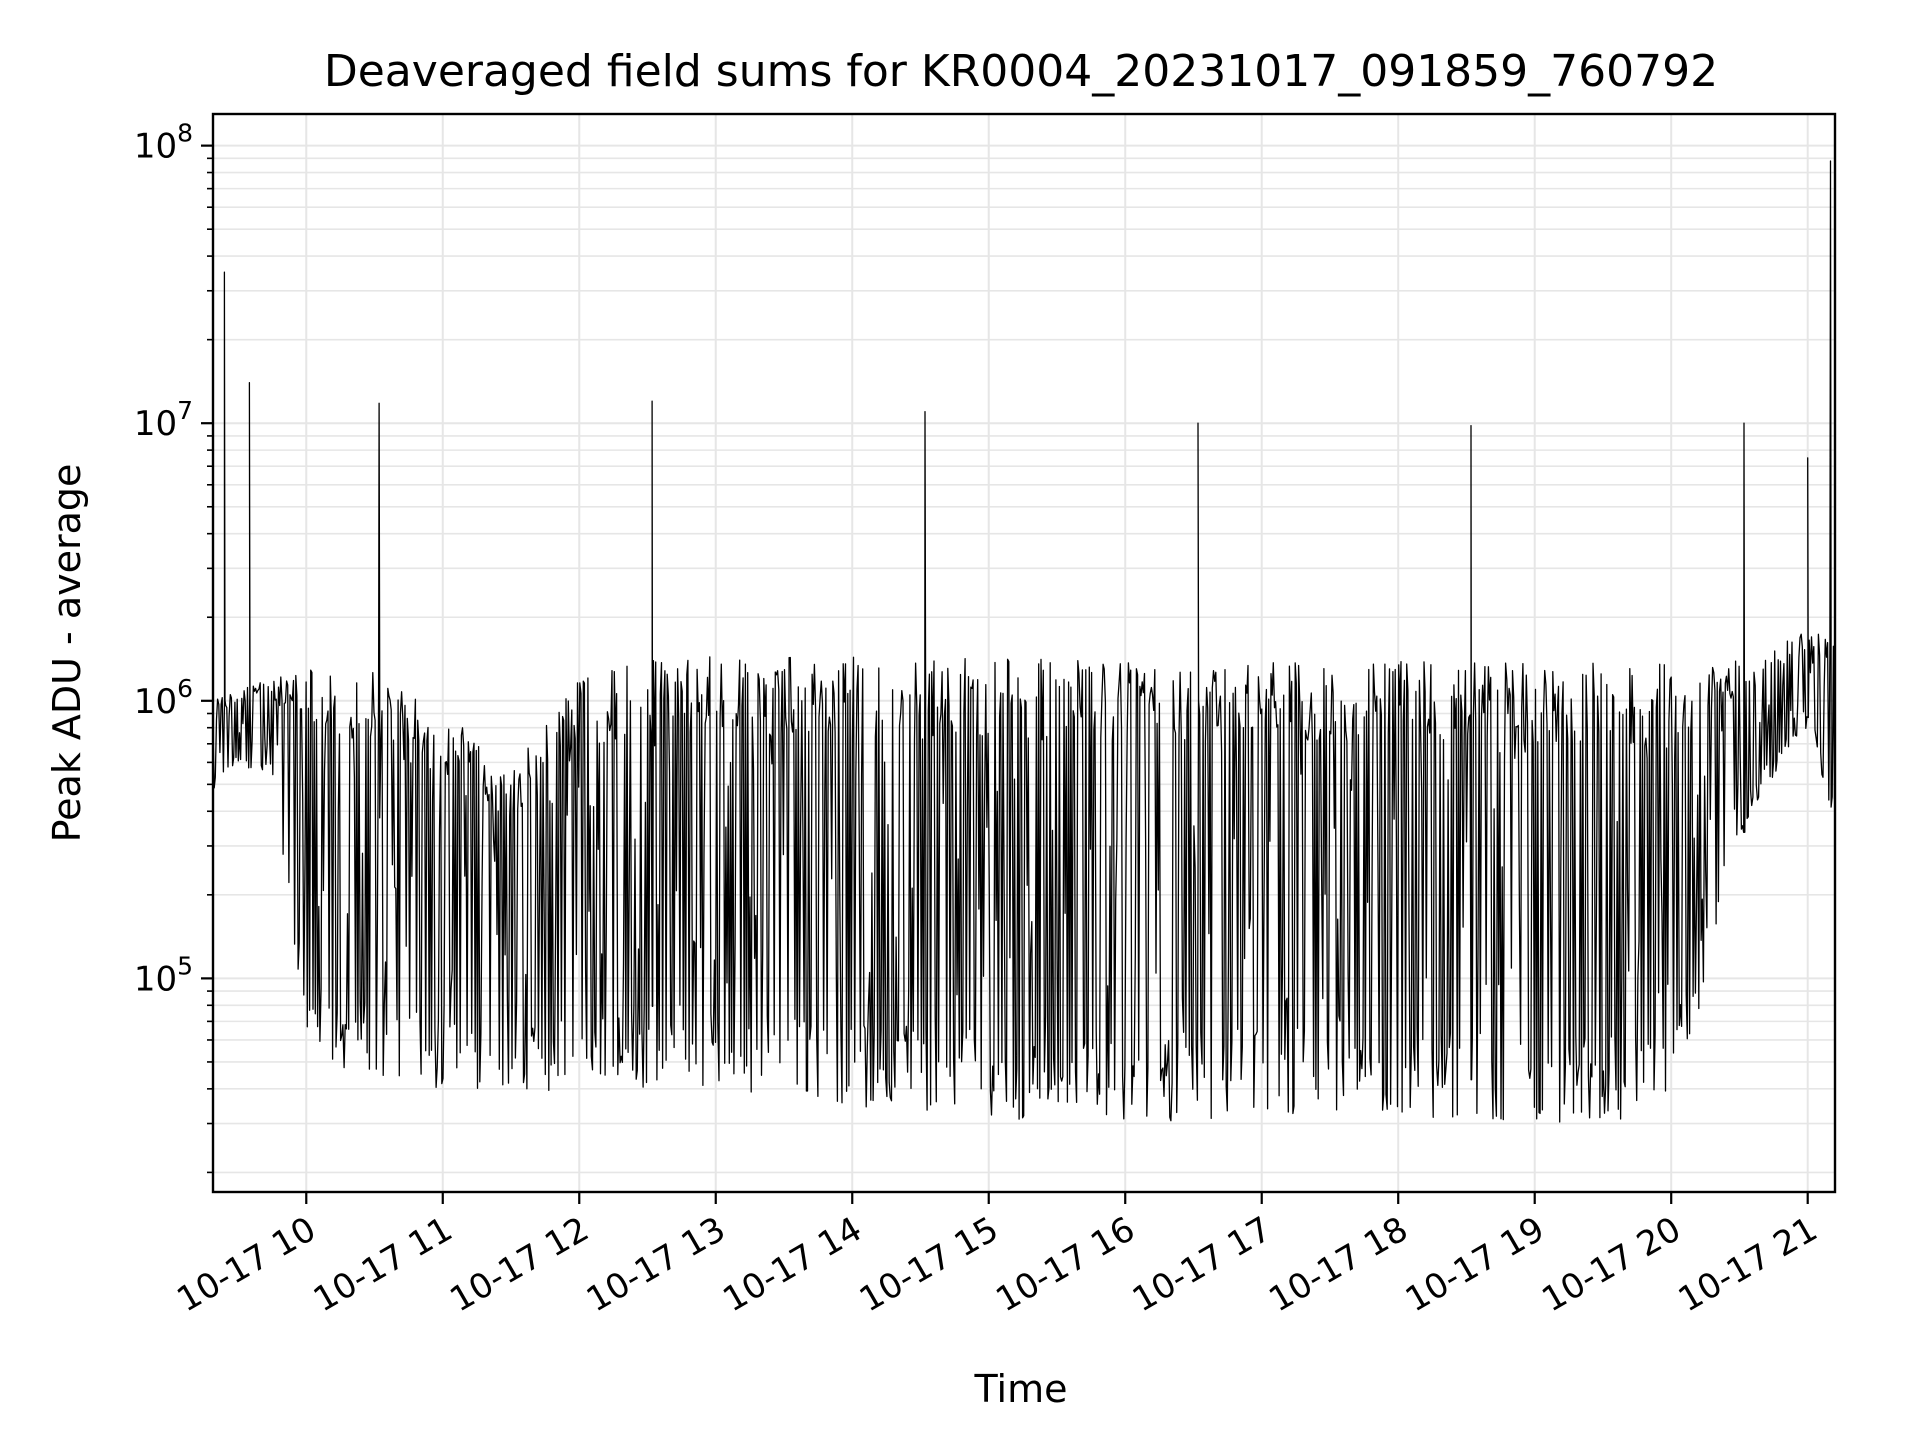 The image size is (1920, 1440). Describe the element at coordinates (163, 143) in the screenshot. I see `y-tick-label: 10⁸` at that location.